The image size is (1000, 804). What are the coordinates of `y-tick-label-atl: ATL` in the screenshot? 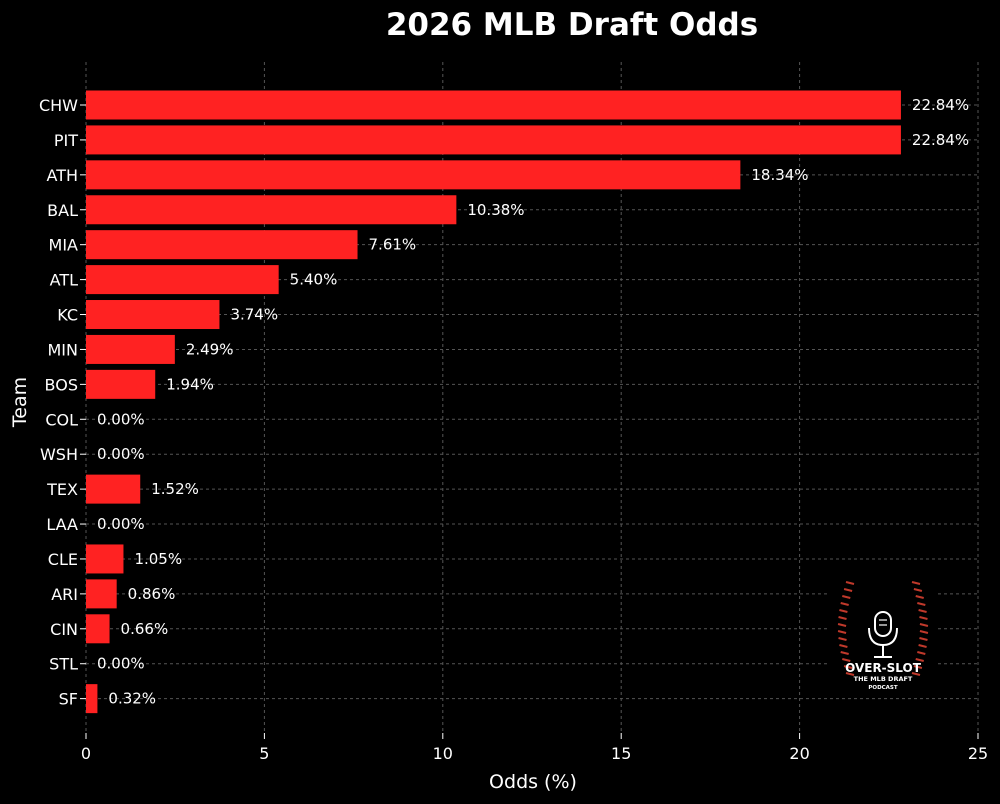 It's located at (64, 280).